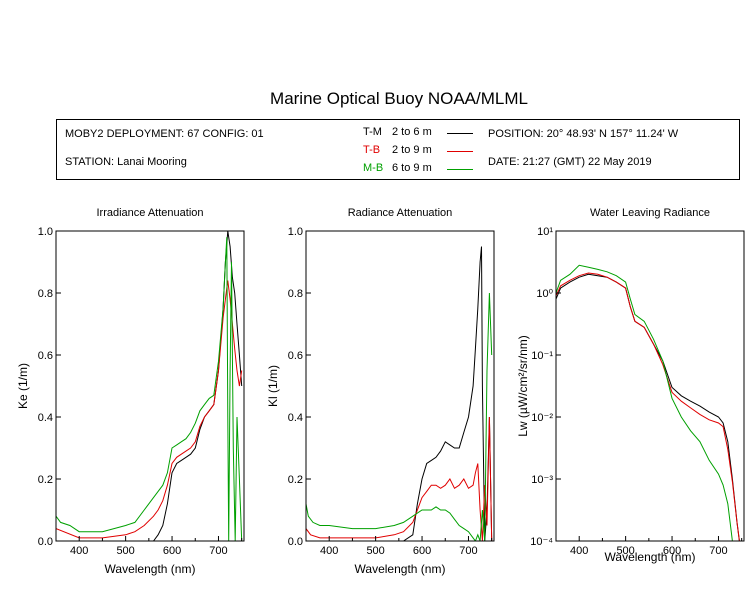 The width and height of the screenshot is (750, 600). I want to click on y-tick-label: 10⁻⁴, so click(541, 542).